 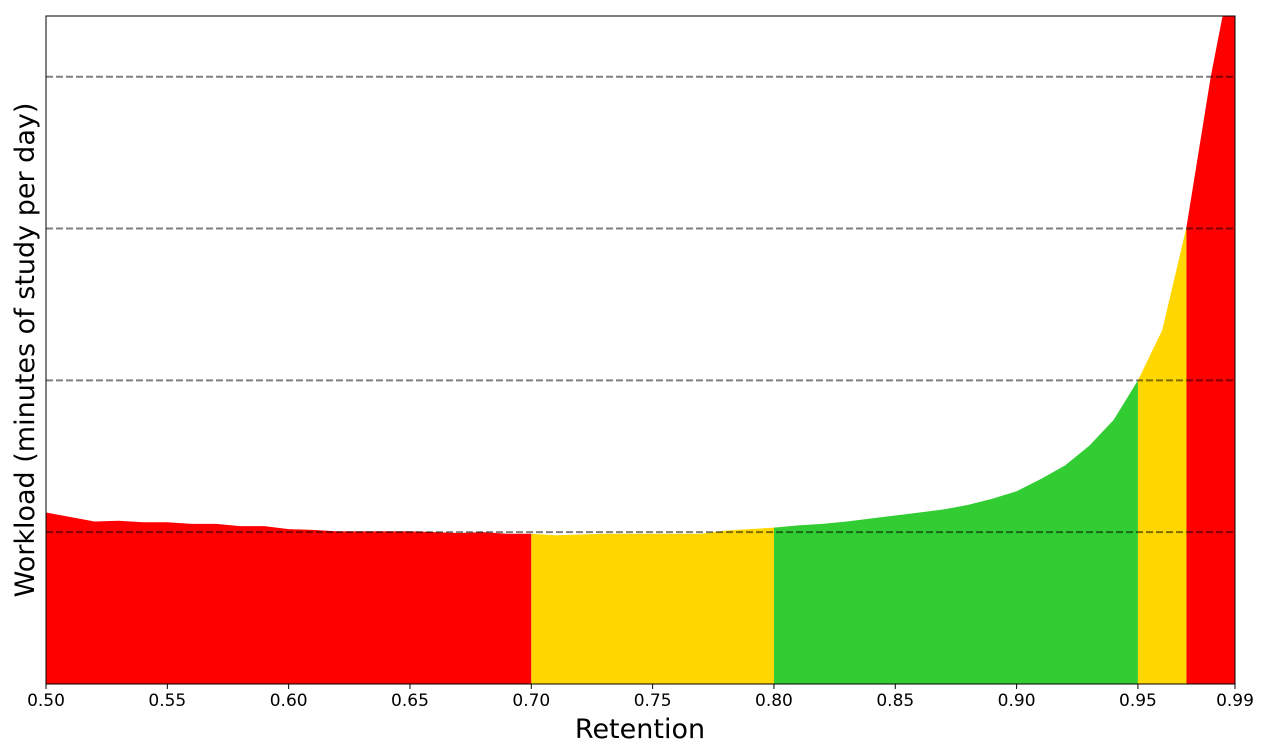 What do you see at coordinates (289, 701) in the screenshot?
I see `x-tick-label: 0.60` at bounding box center [289, 701].